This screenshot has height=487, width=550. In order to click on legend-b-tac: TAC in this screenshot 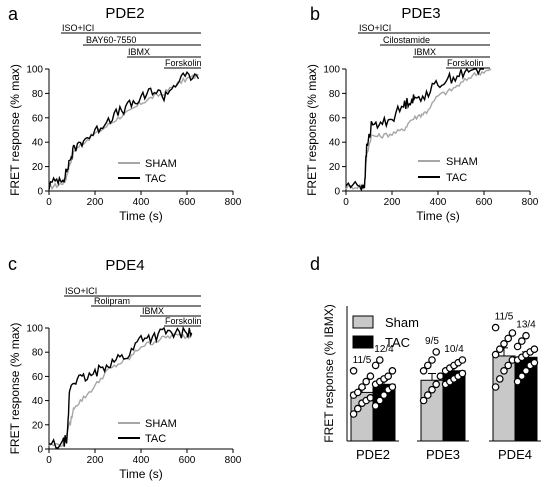, I will do `click(456, 178)`.